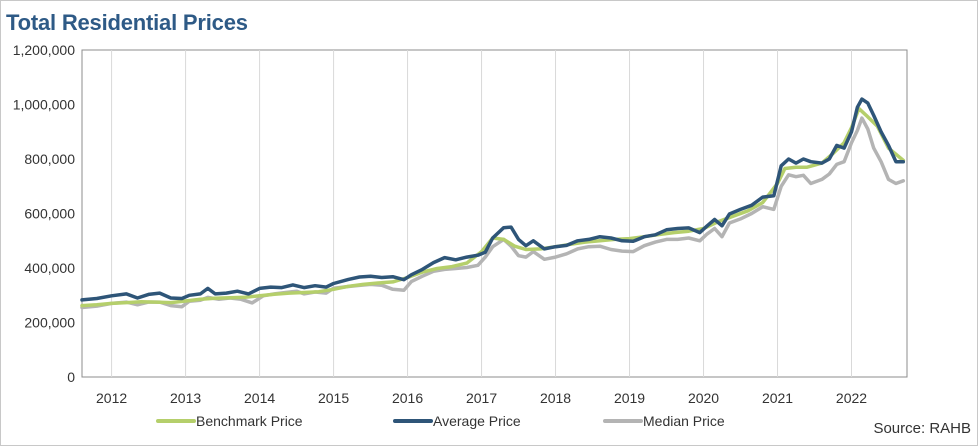 The width and height of the screenshot is (980, 448). What do you see at coordinates (407, 398) in the screenshot?
I see `x-tick-label: 2016` at bounding box center [407, 398].